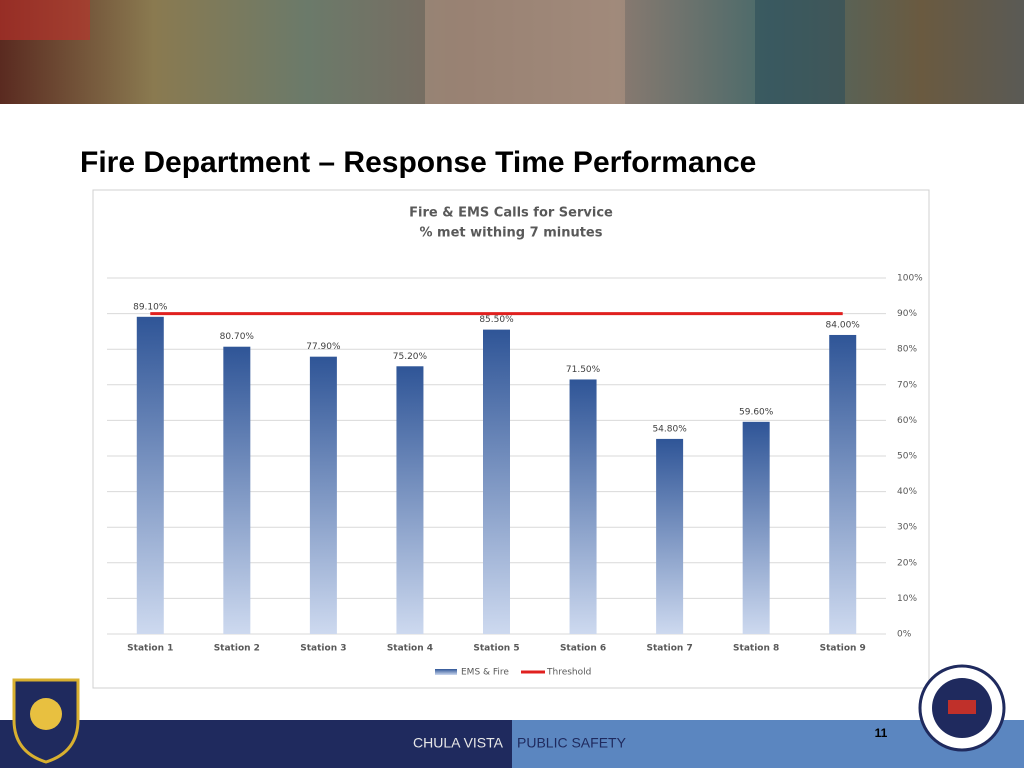 The image size is (1024, 768). What do you see at coordinates (572, 743) in the screenshot?
I see `footer-right: PUBLIC SAFETY` at bounding box center [572, 743].